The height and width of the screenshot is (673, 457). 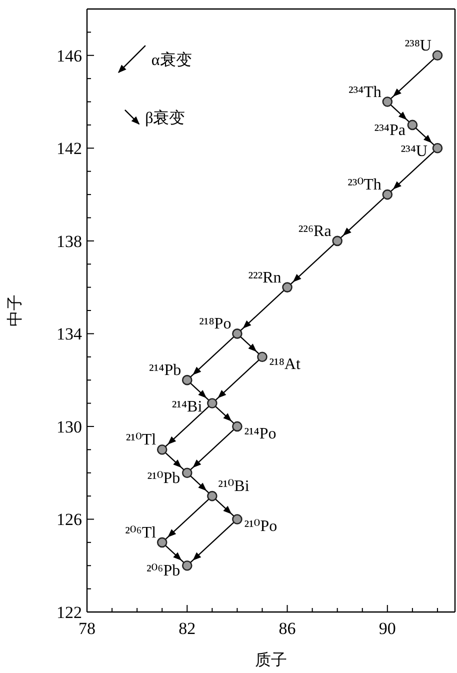 I want to click on annotation: ²³⁴Th, so click(x=365, y=92).